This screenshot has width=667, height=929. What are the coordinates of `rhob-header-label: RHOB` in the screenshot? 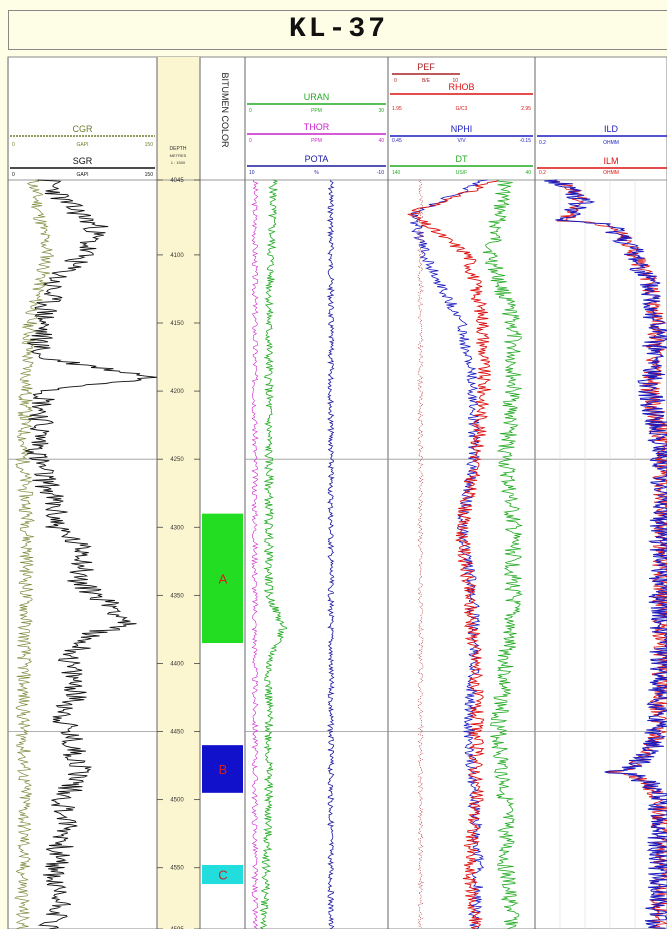 It's located at (461, 87).